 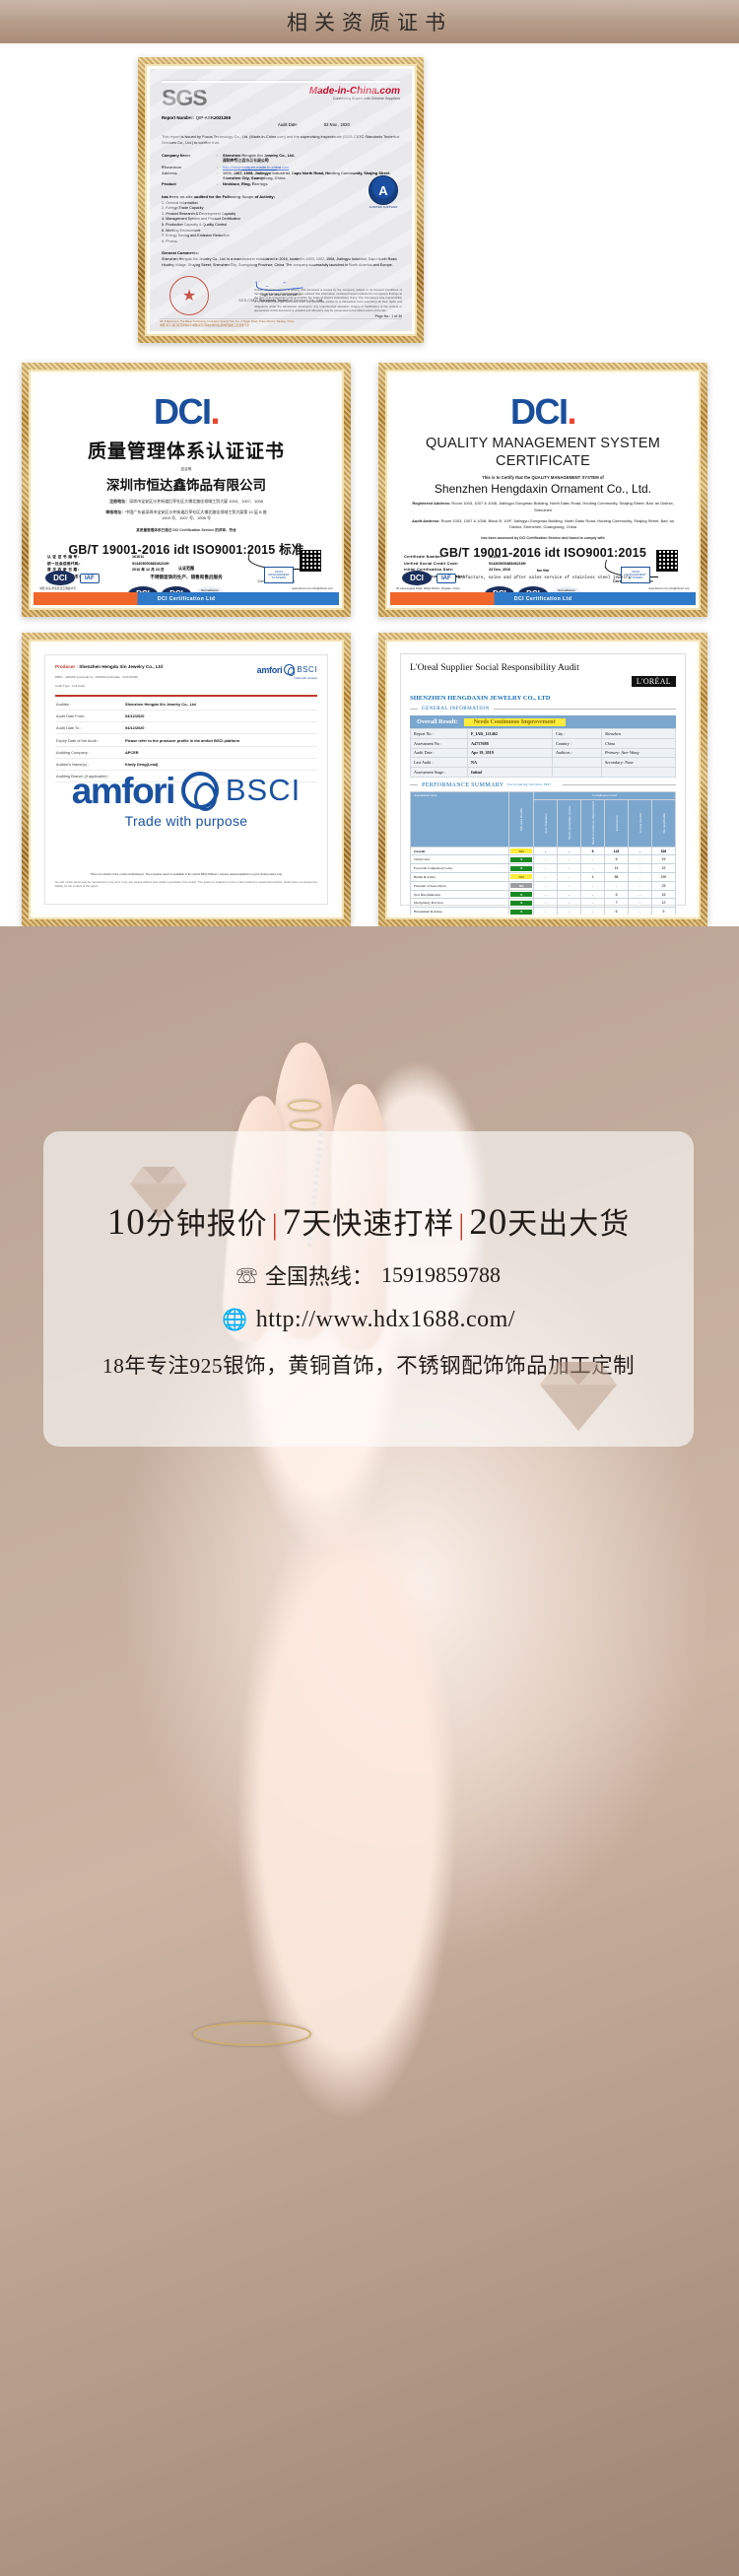 I want to click on col-access-denied: Access Denied, so click(x=640, y=822).